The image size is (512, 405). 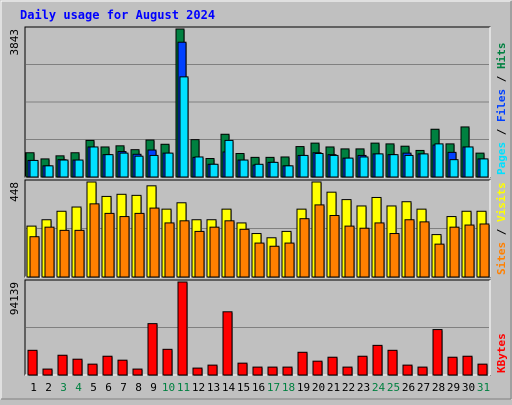 What do you see at coordinates (258, 387) in the screenshot?
I see `day-label-16: 16` at bounding box center [258, 387].